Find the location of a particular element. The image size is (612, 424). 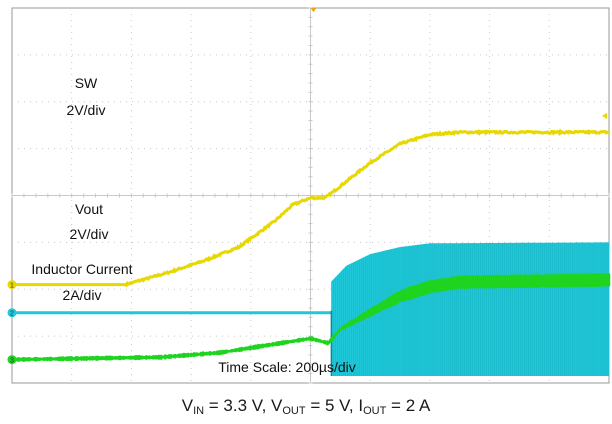

label-sw-scale: 2V/div is located at coordinates (86, 110).